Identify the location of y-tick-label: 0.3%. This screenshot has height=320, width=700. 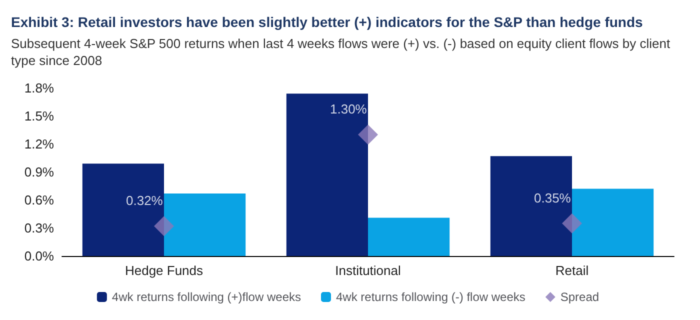
(39, 228).